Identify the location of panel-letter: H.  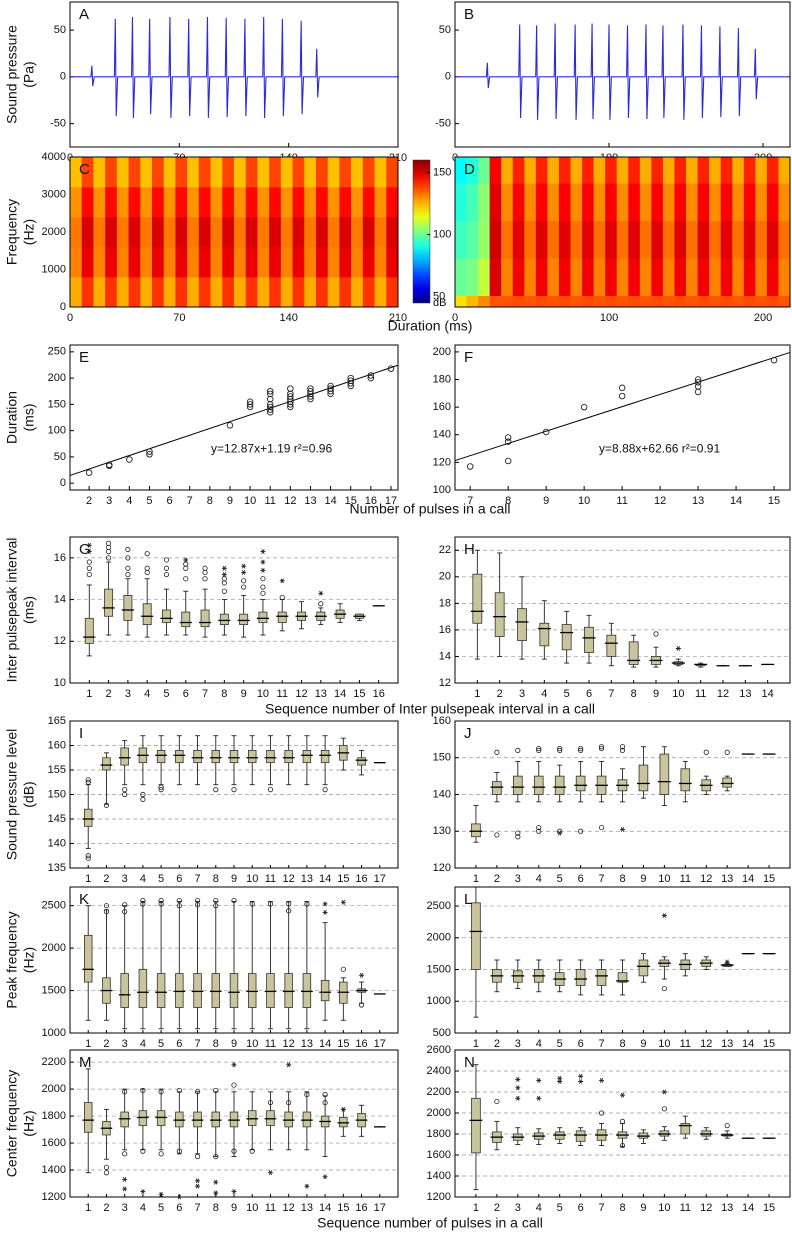
(469, 549).